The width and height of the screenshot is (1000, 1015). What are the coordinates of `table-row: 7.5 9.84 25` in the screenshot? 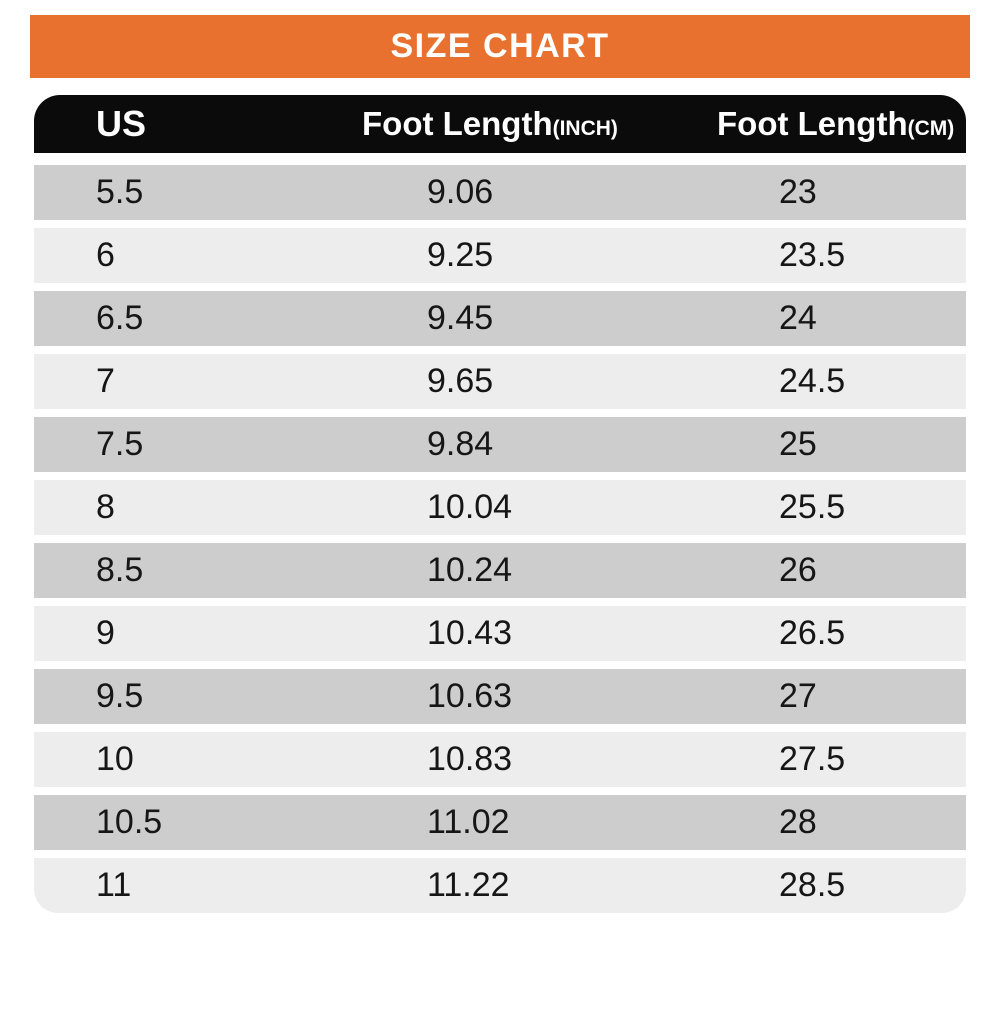 It's located at (500, 444).